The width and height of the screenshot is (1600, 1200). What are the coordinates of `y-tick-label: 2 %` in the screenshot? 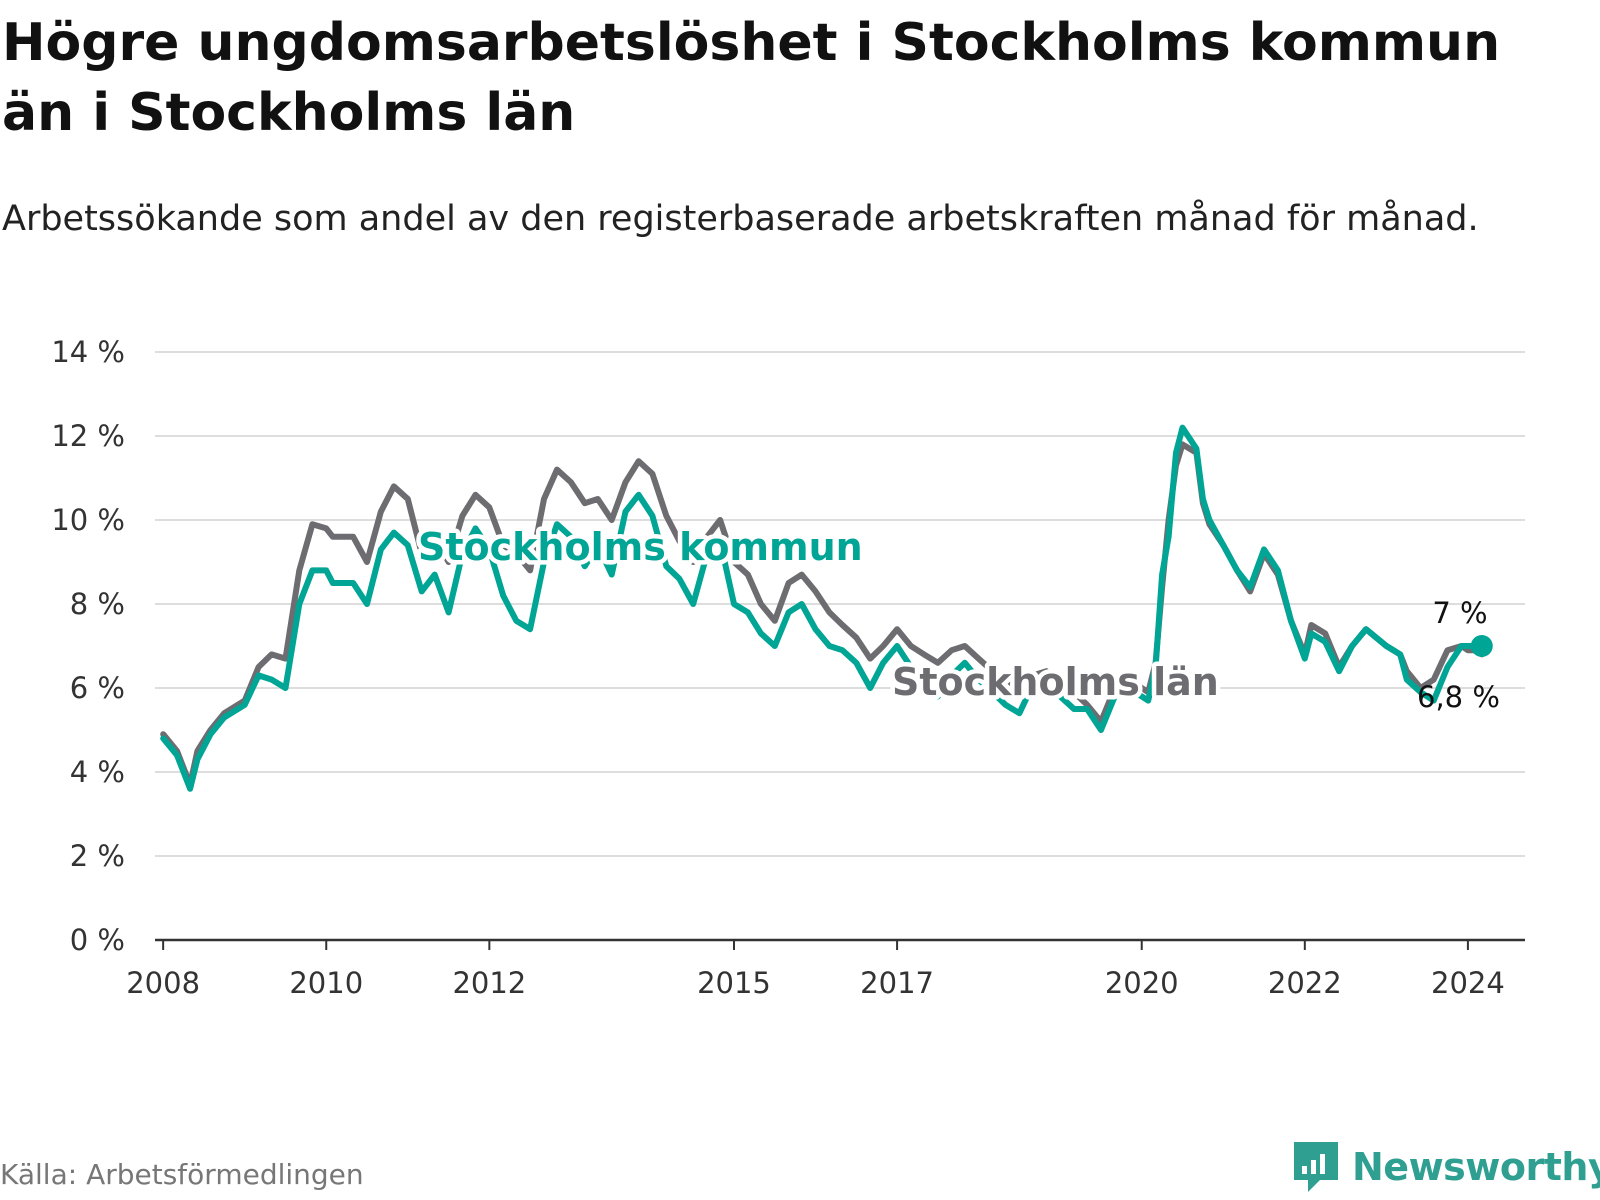 It's located at (97, 856).